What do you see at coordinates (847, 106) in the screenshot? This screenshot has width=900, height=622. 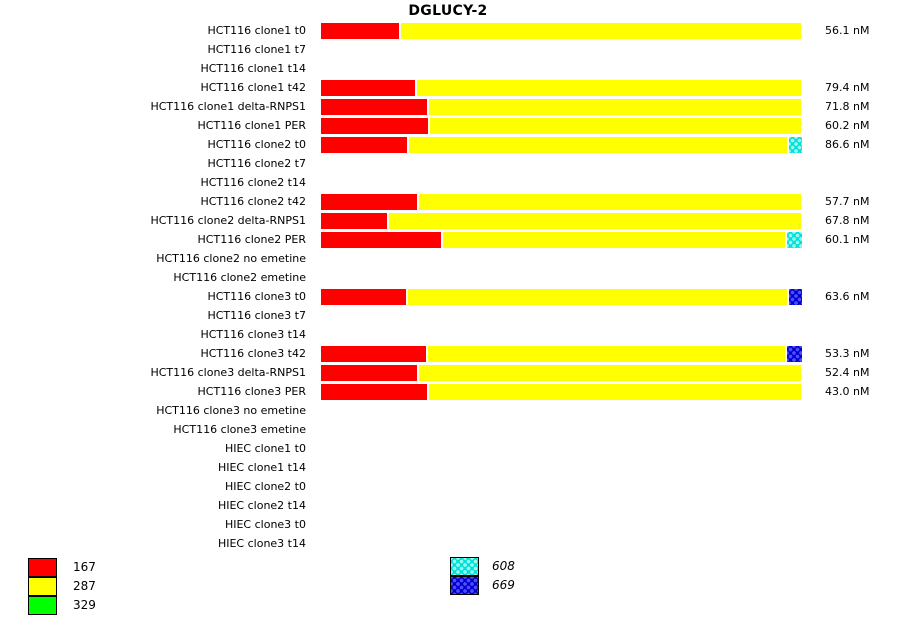 I see `value-label: 71.8 nM` at bounding box center [847, 106].